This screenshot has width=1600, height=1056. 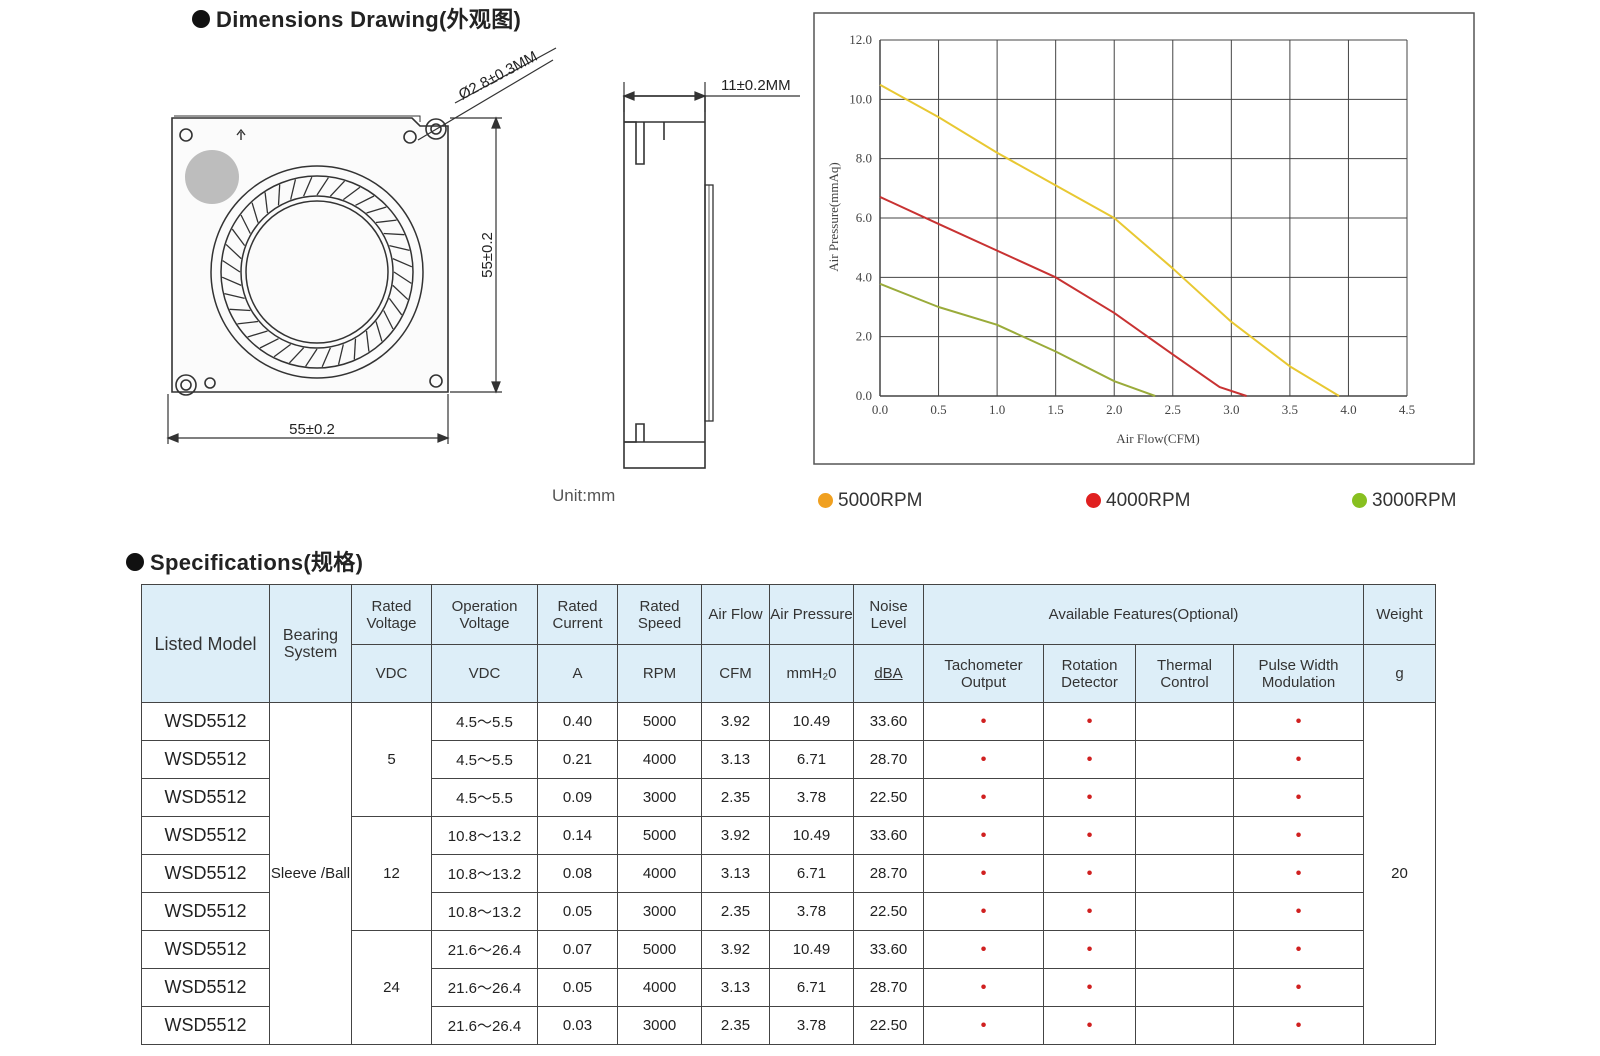 I want to click on air-flow-cell: 3.13, so click(x=735, y=987).